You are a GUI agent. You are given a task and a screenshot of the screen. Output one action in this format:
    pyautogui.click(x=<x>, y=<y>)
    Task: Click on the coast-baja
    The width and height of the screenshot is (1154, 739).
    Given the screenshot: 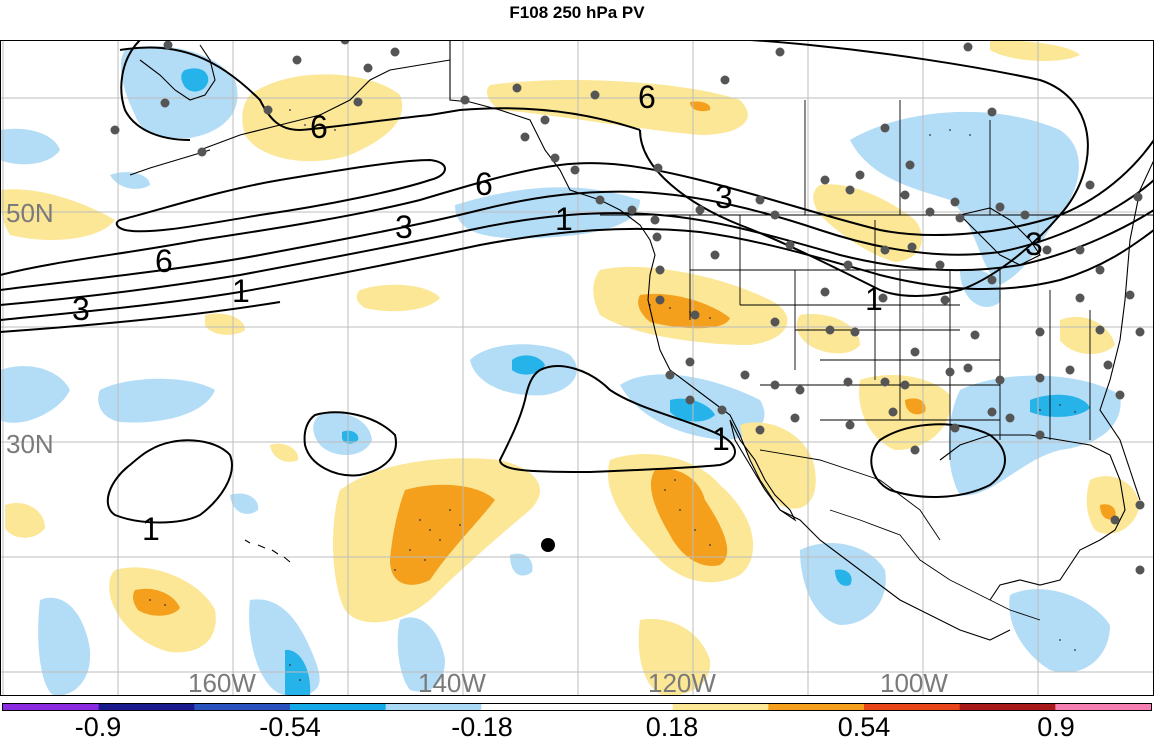 What is the action you would take?
    pyautogui.click(x=763, y=470)
    